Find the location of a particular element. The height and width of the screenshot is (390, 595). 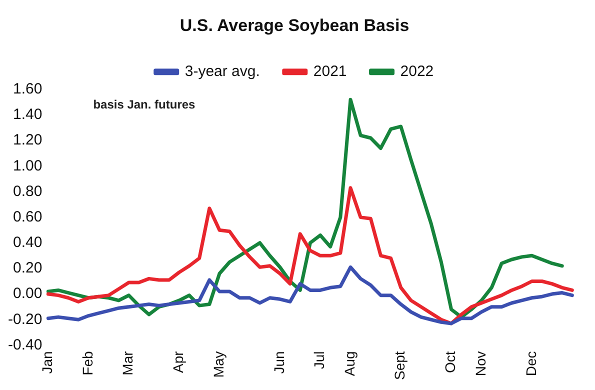

x-tick-label: Mar is located at coordinates (128, 363).